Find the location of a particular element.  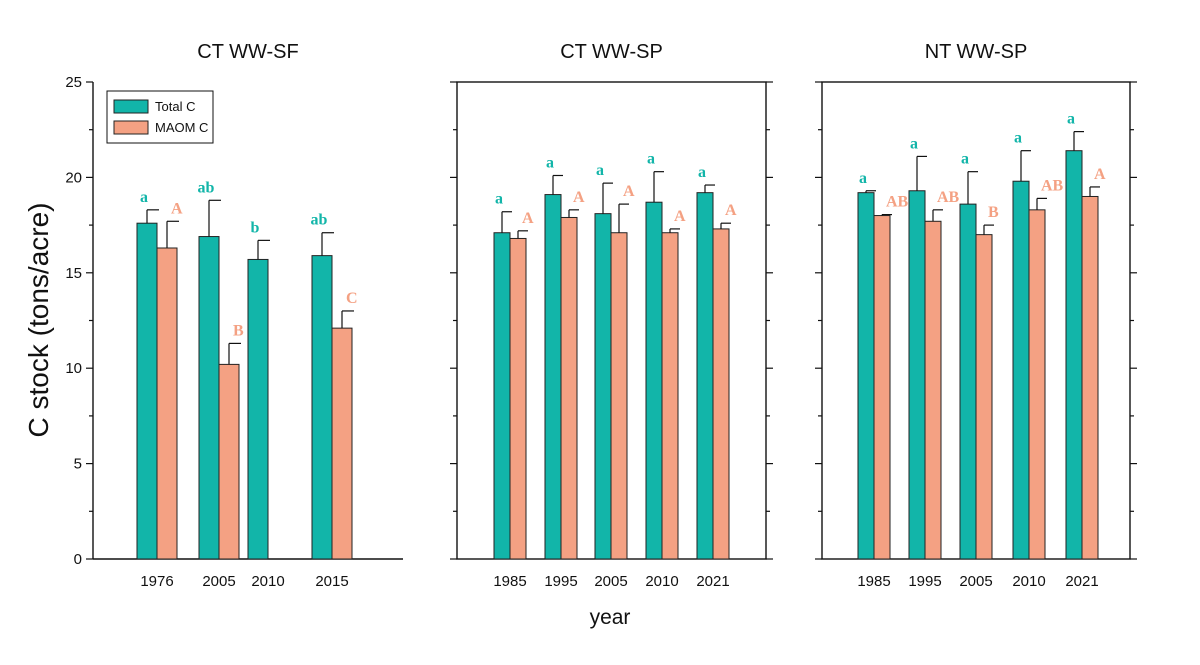

y-tick-label: 10 is located at coordinates (73, 368).